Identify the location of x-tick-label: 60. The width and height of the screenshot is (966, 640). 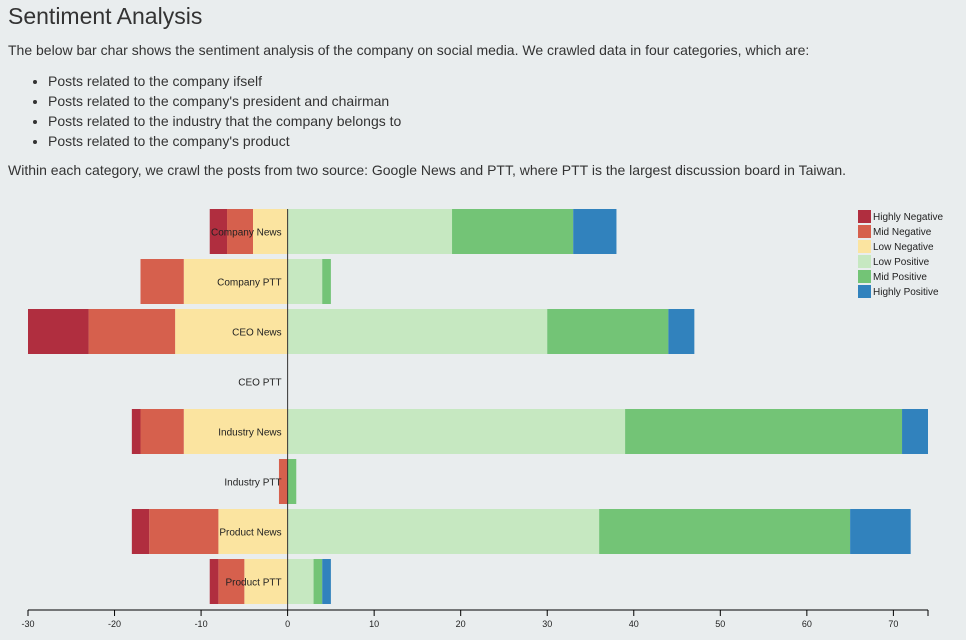
(807, 624).